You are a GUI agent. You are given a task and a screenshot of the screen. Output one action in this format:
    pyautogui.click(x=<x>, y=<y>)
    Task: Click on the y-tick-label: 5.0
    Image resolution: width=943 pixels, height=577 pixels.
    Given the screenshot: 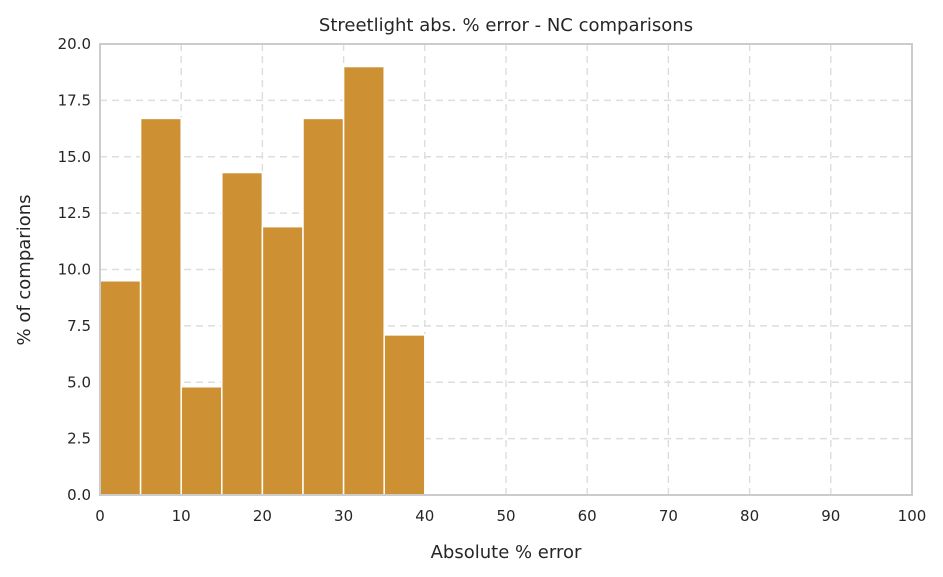 What is the action you would take?
    pyautogui.click(x=79, y=382)
    